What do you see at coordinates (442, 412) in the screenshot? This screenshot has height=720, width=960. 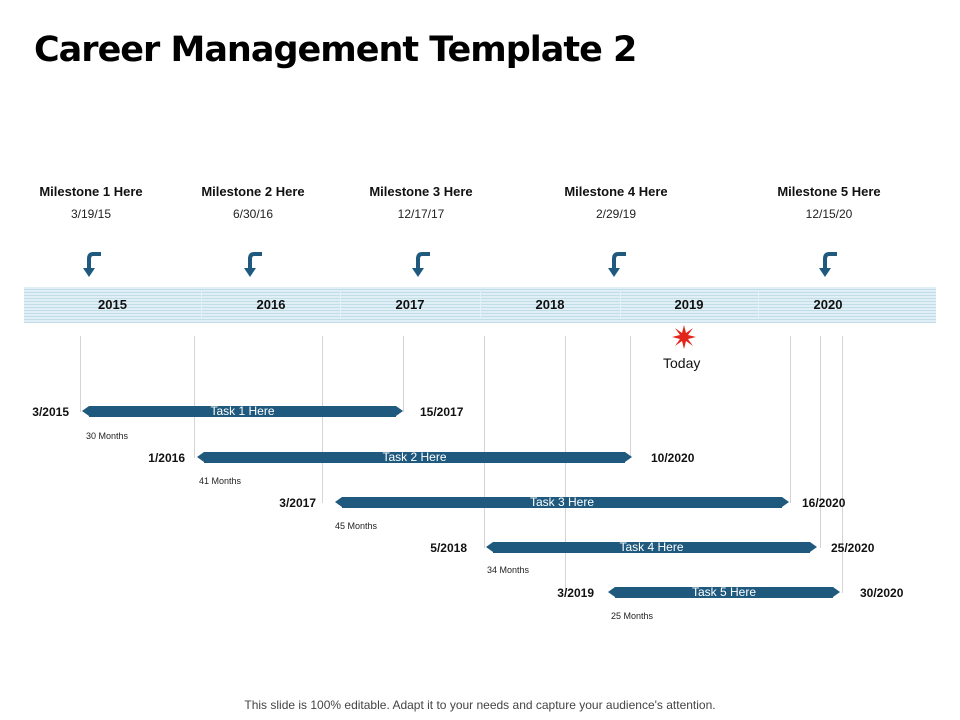 I see `task-end-date: 15/2017` at bounding box center [442, 412].